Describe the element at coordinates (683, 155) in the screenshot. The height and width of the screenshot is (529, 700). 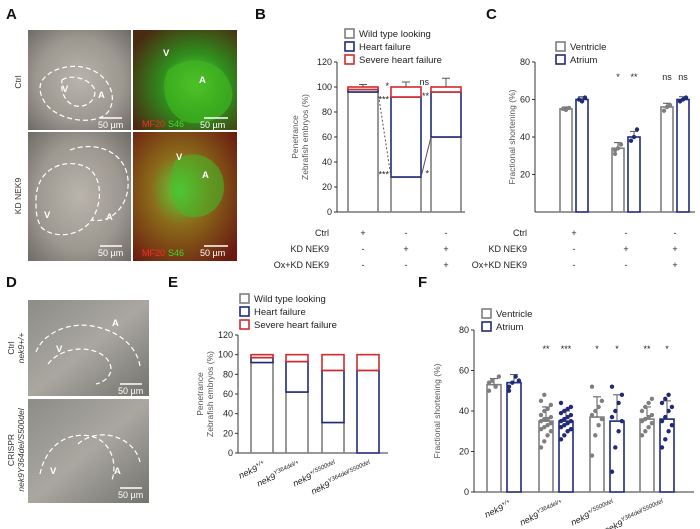
I see `chart-c-bar-atrium` at that location.